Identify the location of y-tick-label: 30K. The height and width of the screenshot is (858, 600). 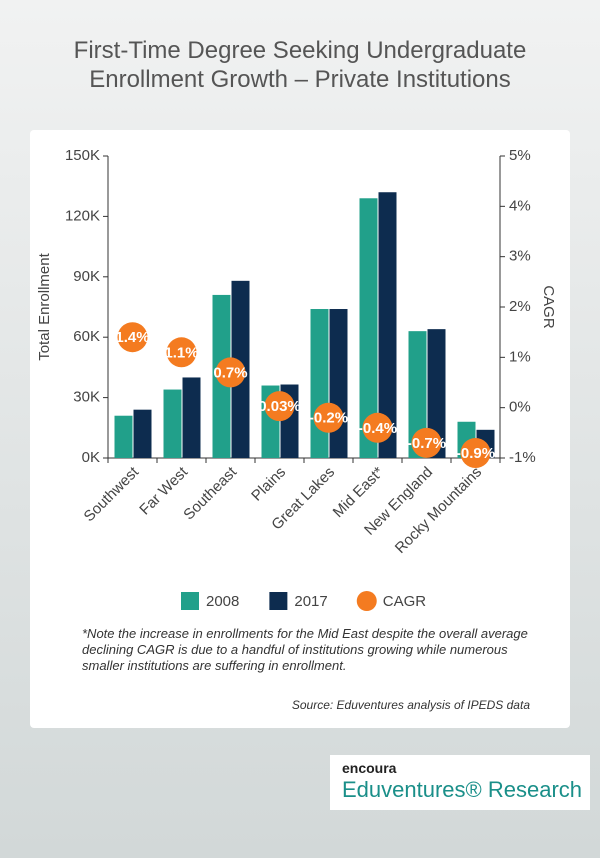
(86, 397).